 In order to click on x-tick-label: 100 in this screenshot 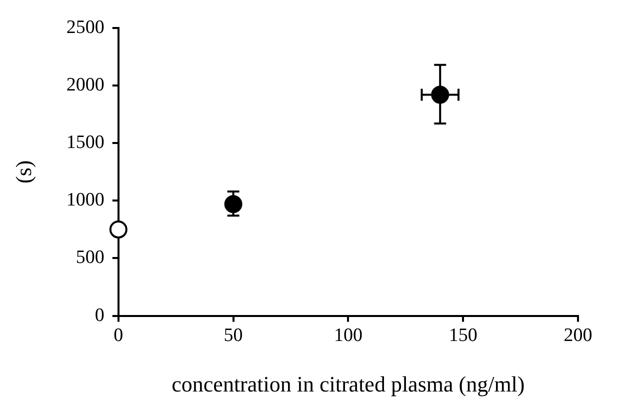, I will do `click(348, 335)`.